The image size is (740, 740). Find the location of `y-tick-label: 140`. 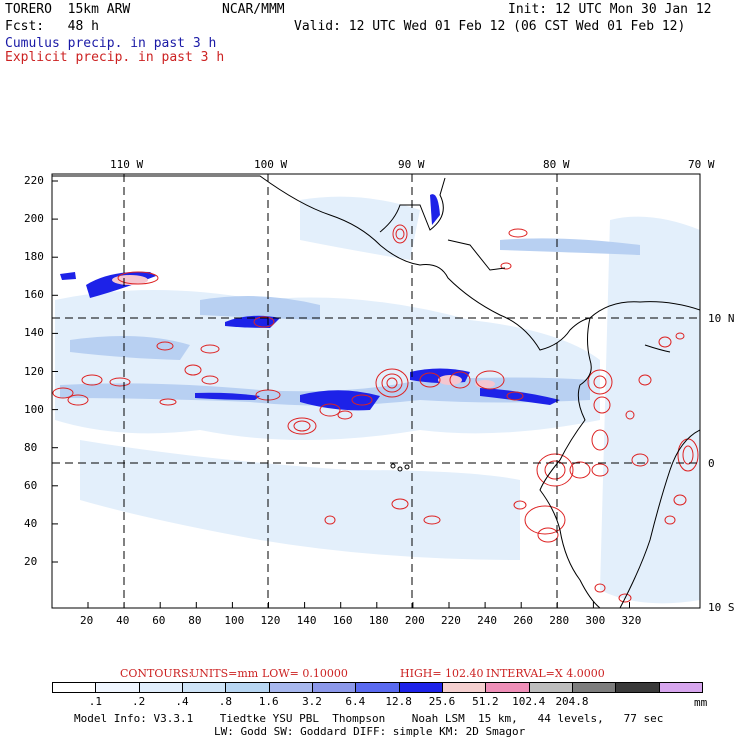

y-tick-label: 140 is located at coordinates (34, 333).